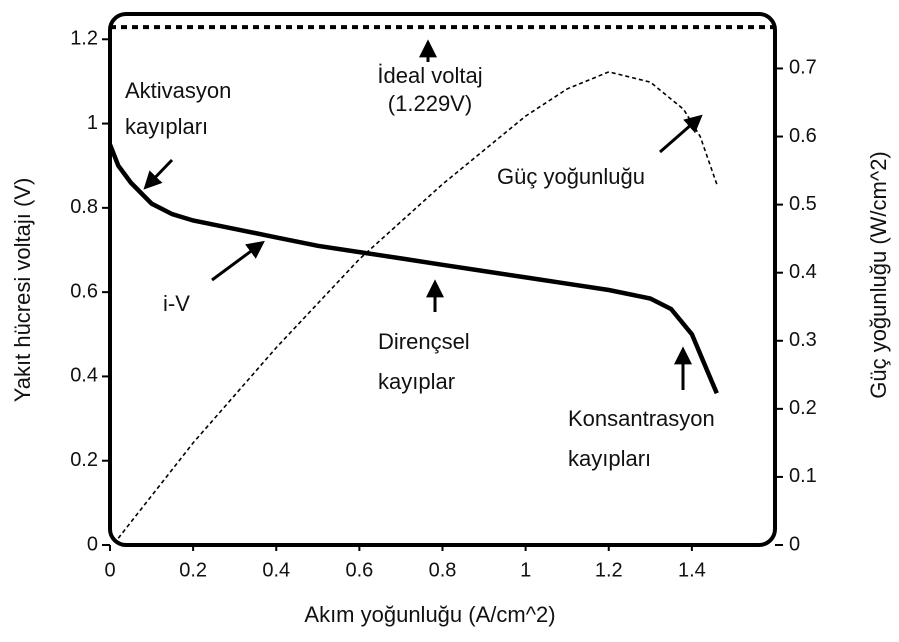  I want to click on y2-tick-label: 0, so click(794, 544).